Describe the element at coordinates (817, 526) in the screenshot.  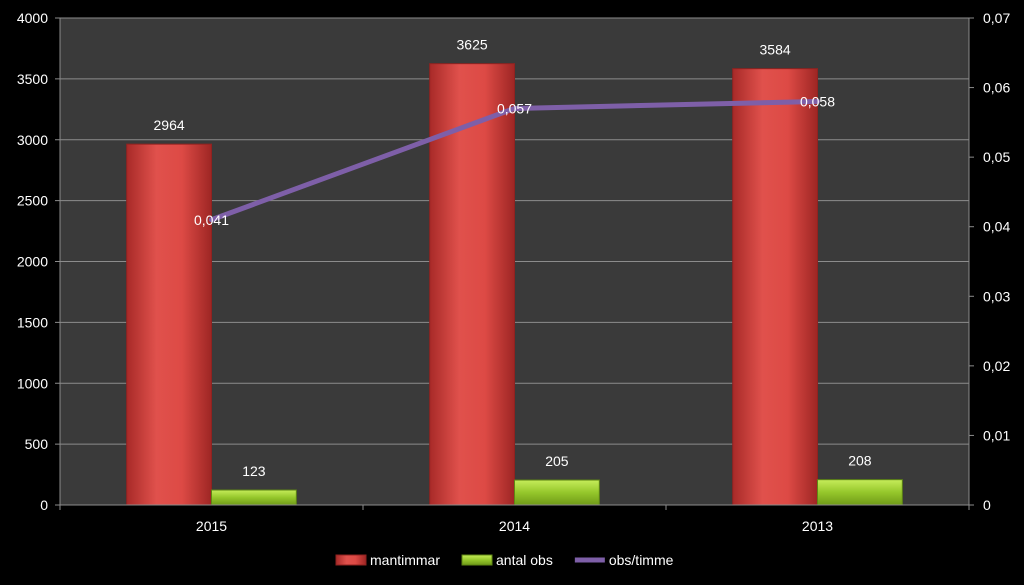
I see `x-tick-label: 2013` at that location.